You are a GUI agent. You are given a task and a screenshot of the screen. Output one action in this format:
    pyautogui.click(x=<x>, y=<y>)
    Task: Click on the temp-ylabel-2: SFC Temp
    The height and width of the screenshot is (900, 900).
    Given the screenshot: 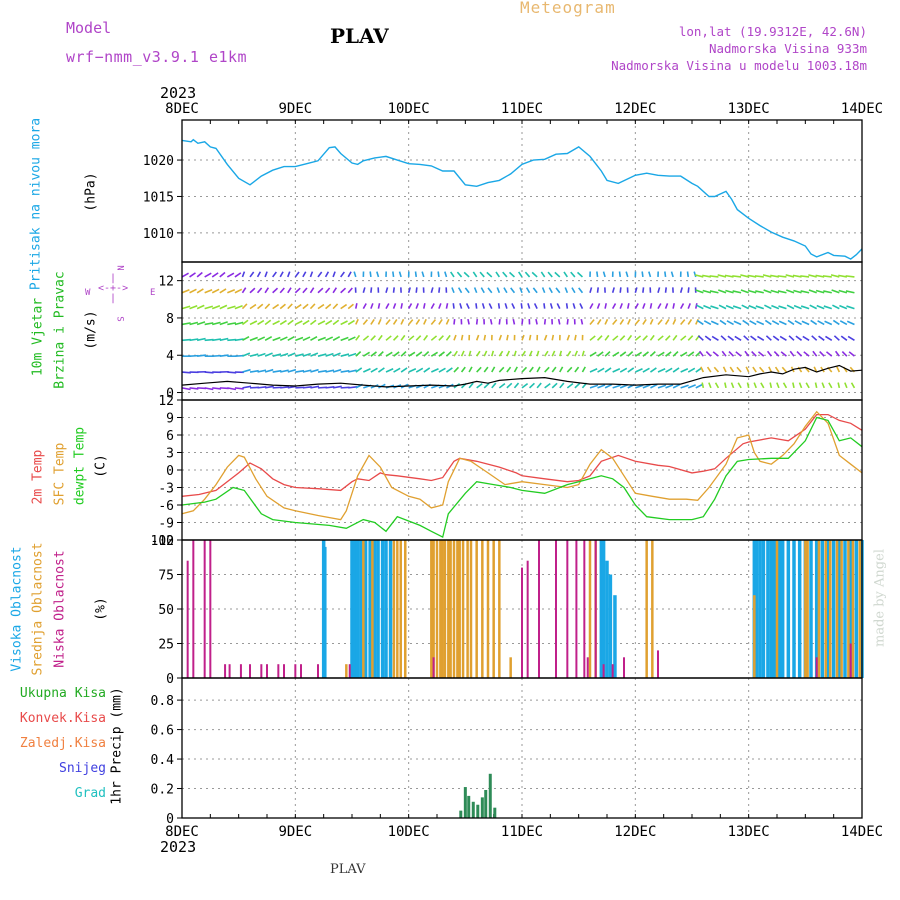 What is the action you would take?
    pyautogui.click(x=60, y=474)
    